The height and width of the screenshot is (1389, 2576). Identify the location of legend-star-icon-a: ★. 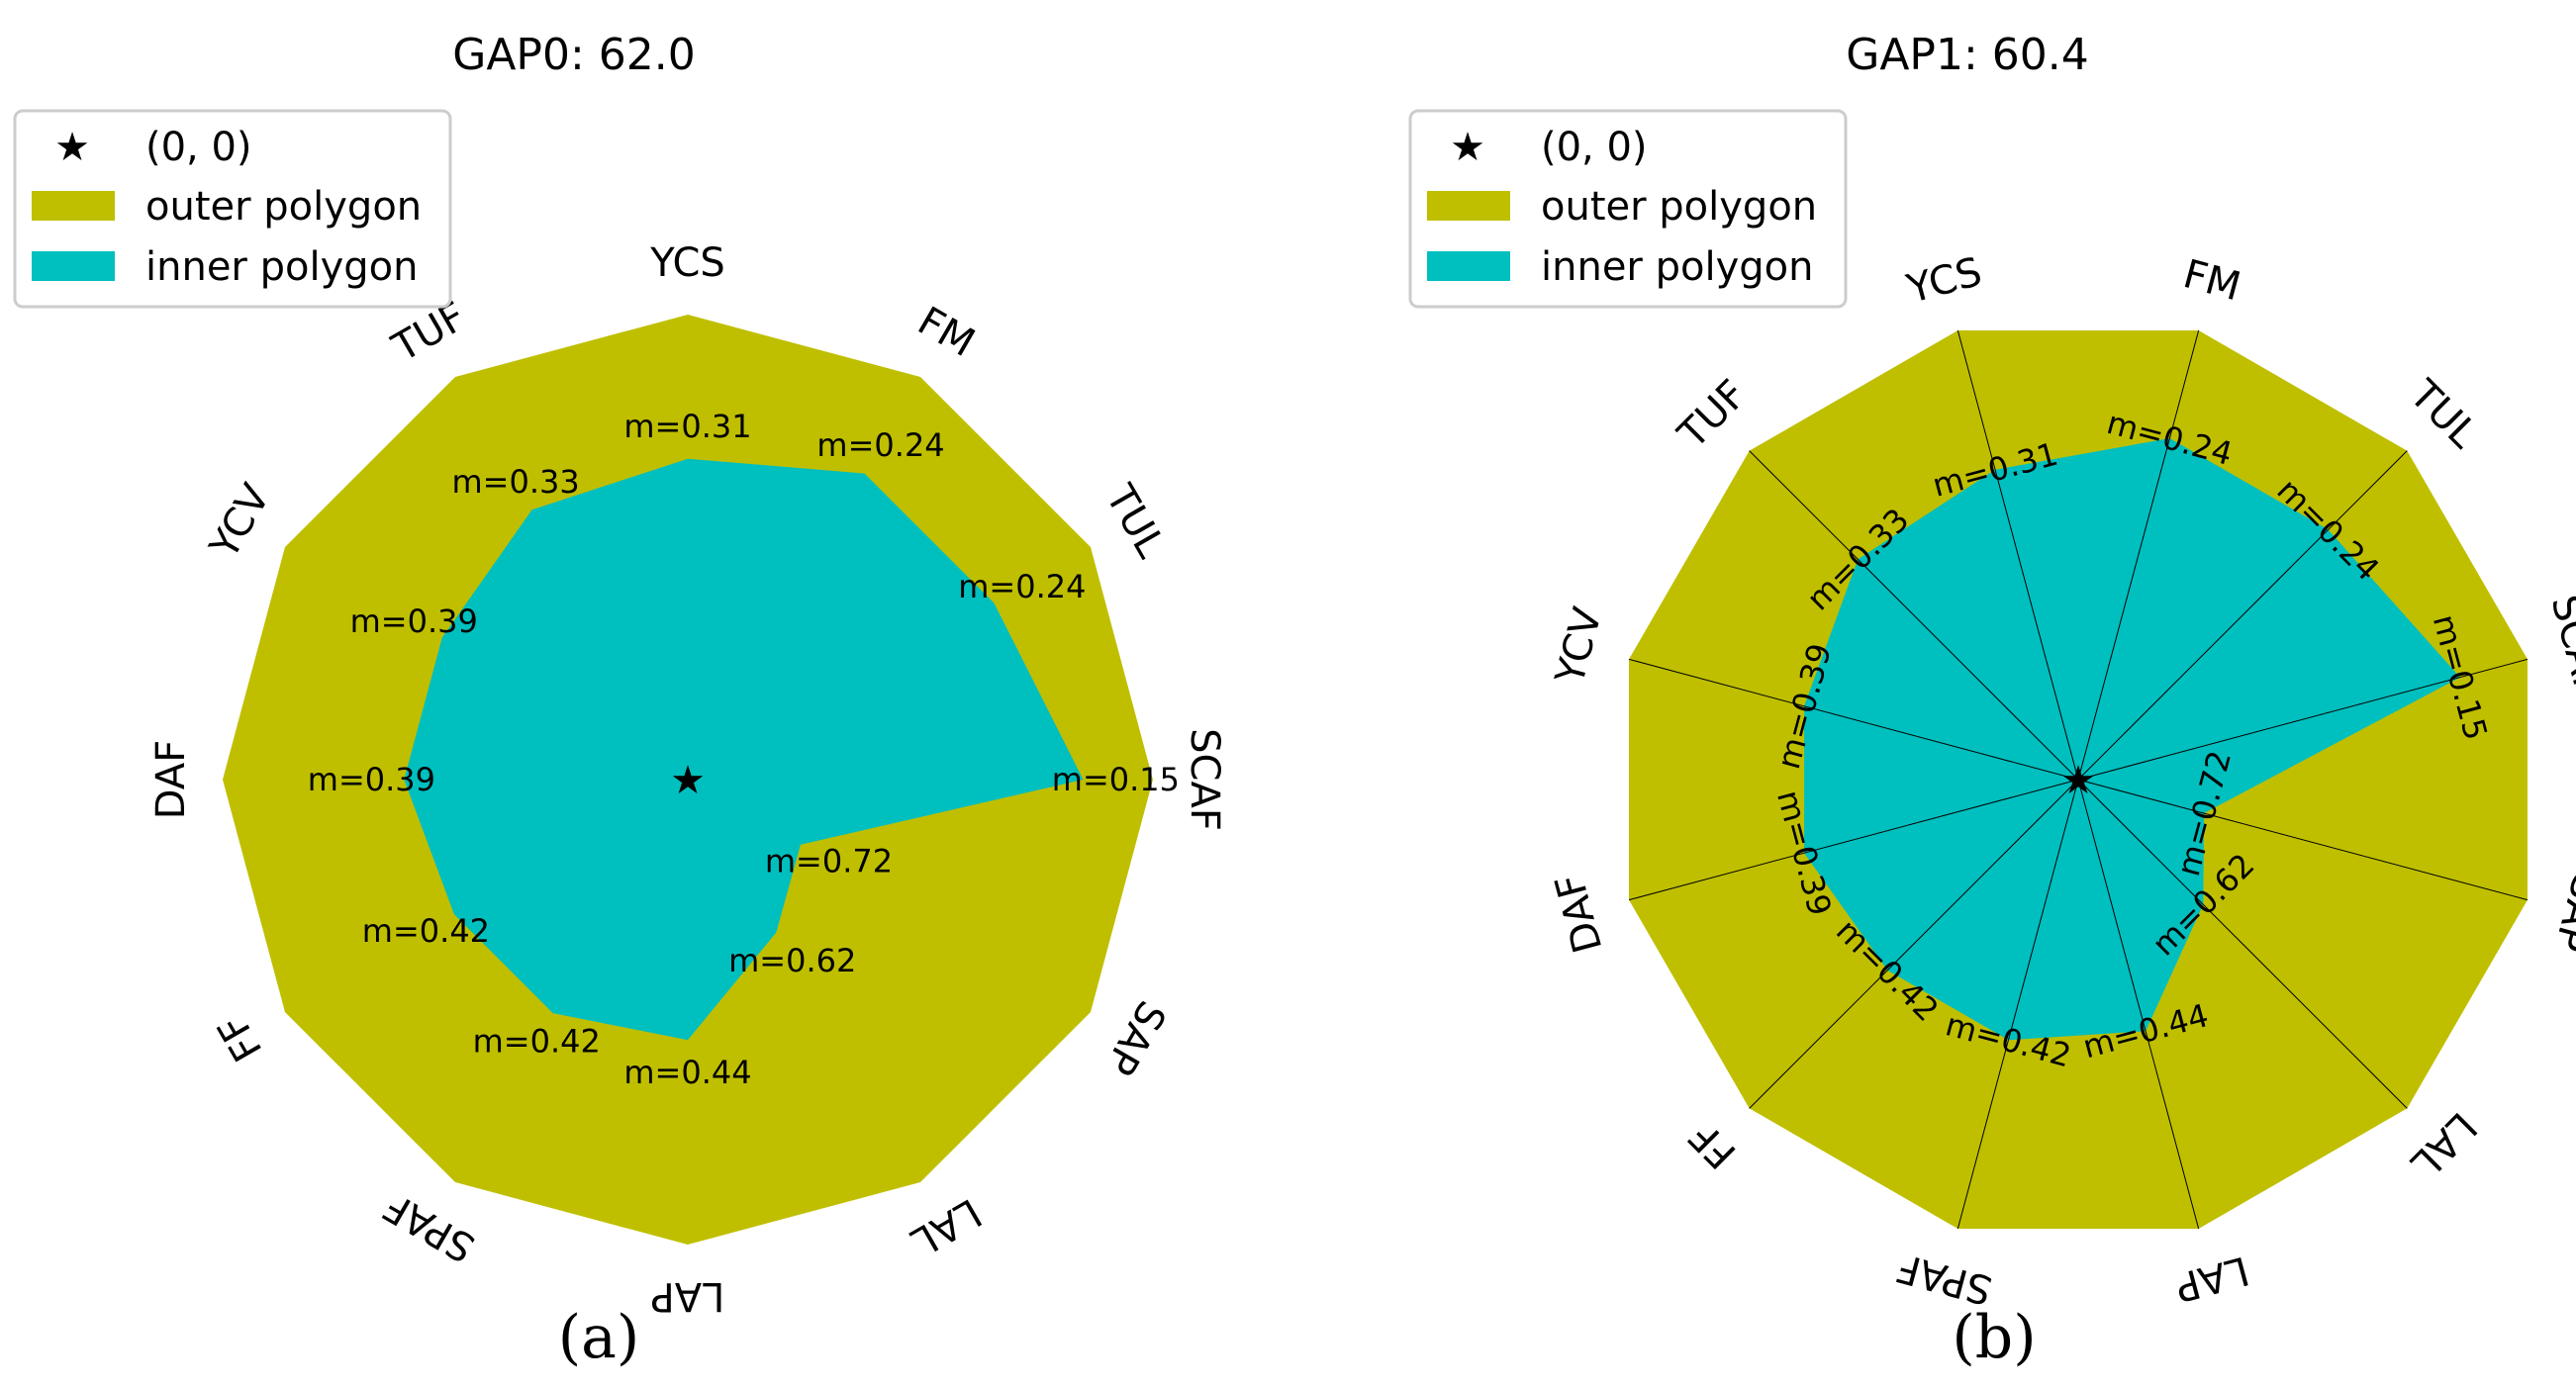
(72, 147).